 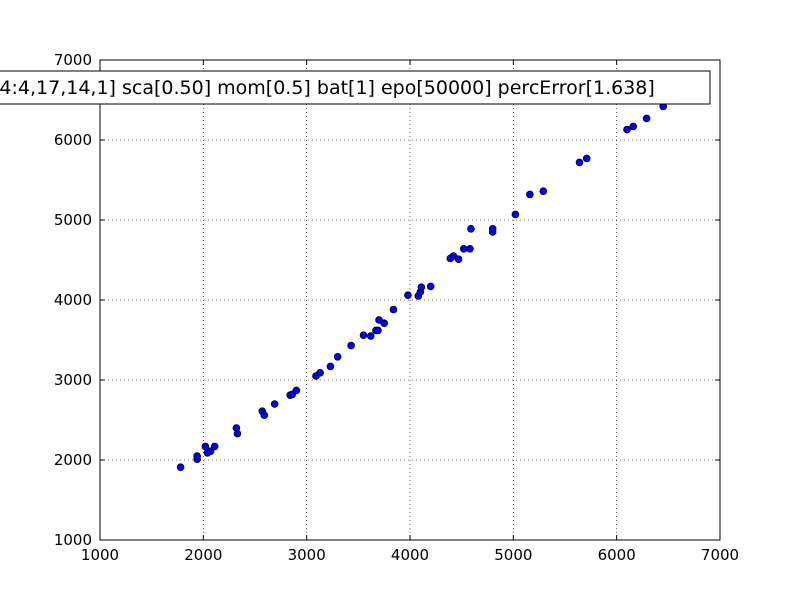 I want to click on title-box-border, so click(x=355, y=87).